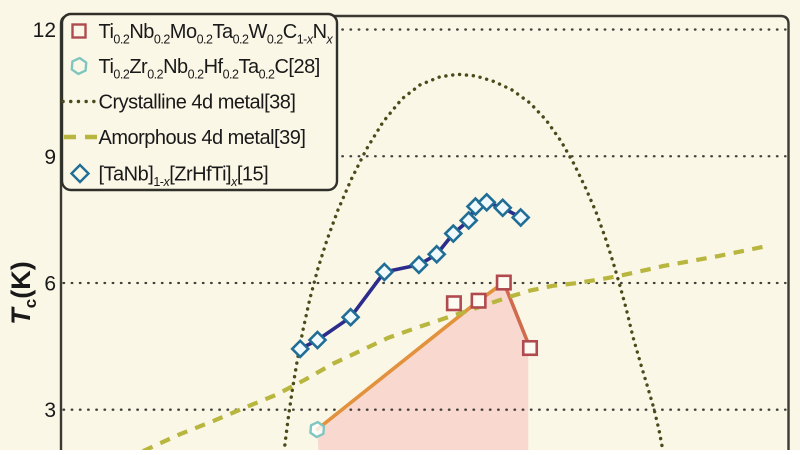 The image size is (800, 455). I want to click on ytick-label-3: 3, so click(50, 410).